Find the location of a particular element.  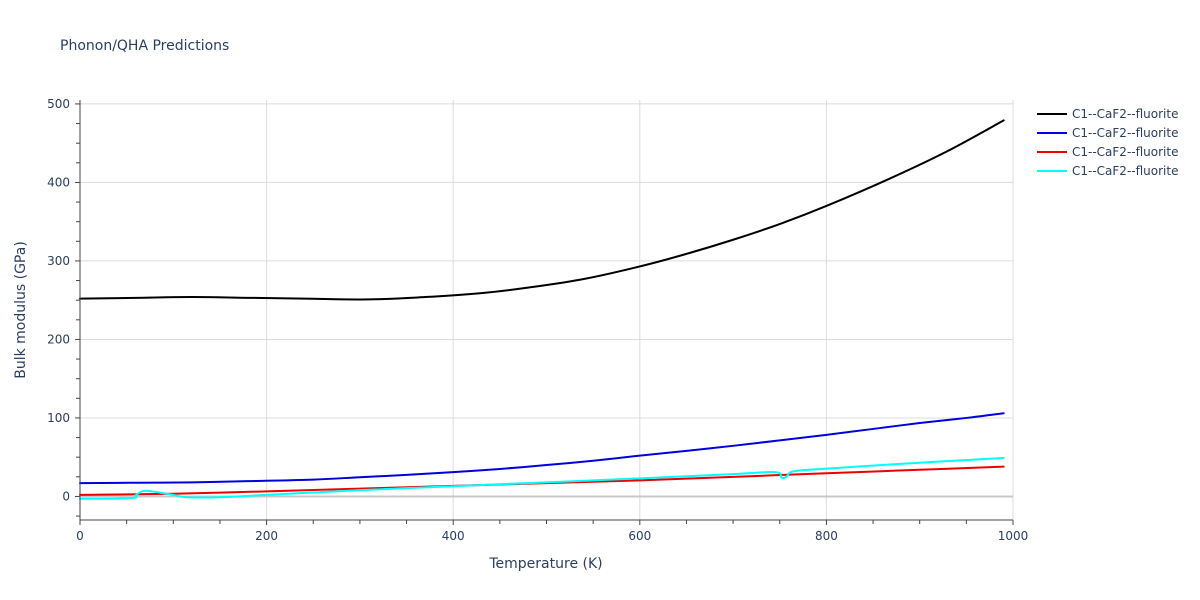

y-axis-title: Bulk modulus (GPa) is located at coordinates (21, 310).